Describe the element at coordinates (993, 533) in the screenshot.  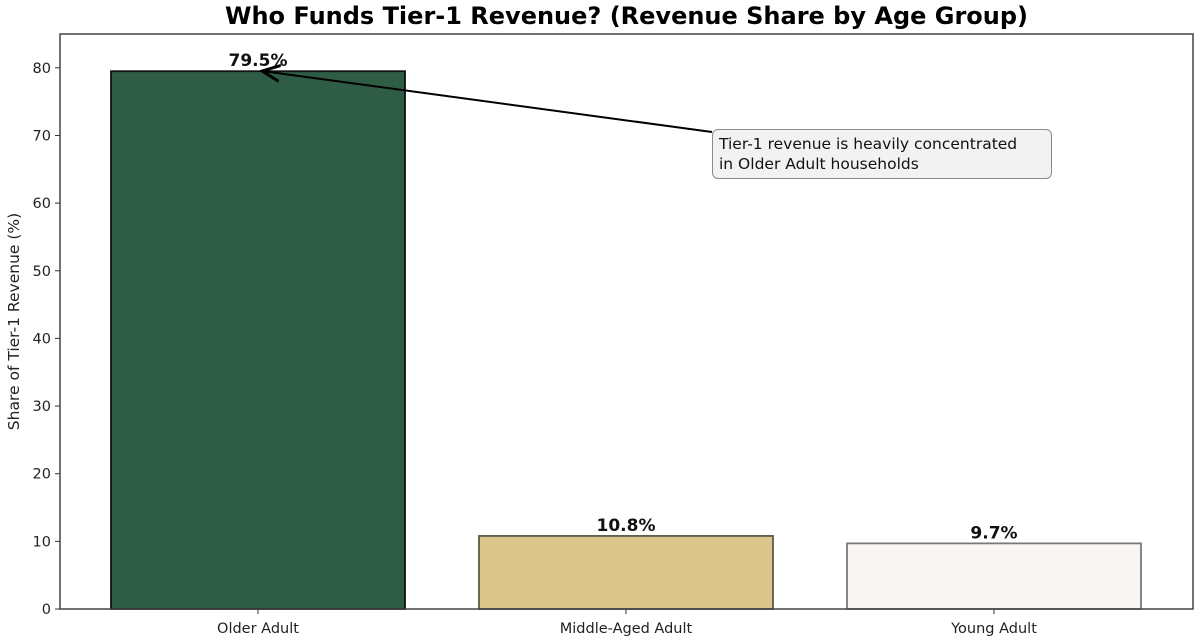
I see `bar-value-label: 9.7%` at that location.